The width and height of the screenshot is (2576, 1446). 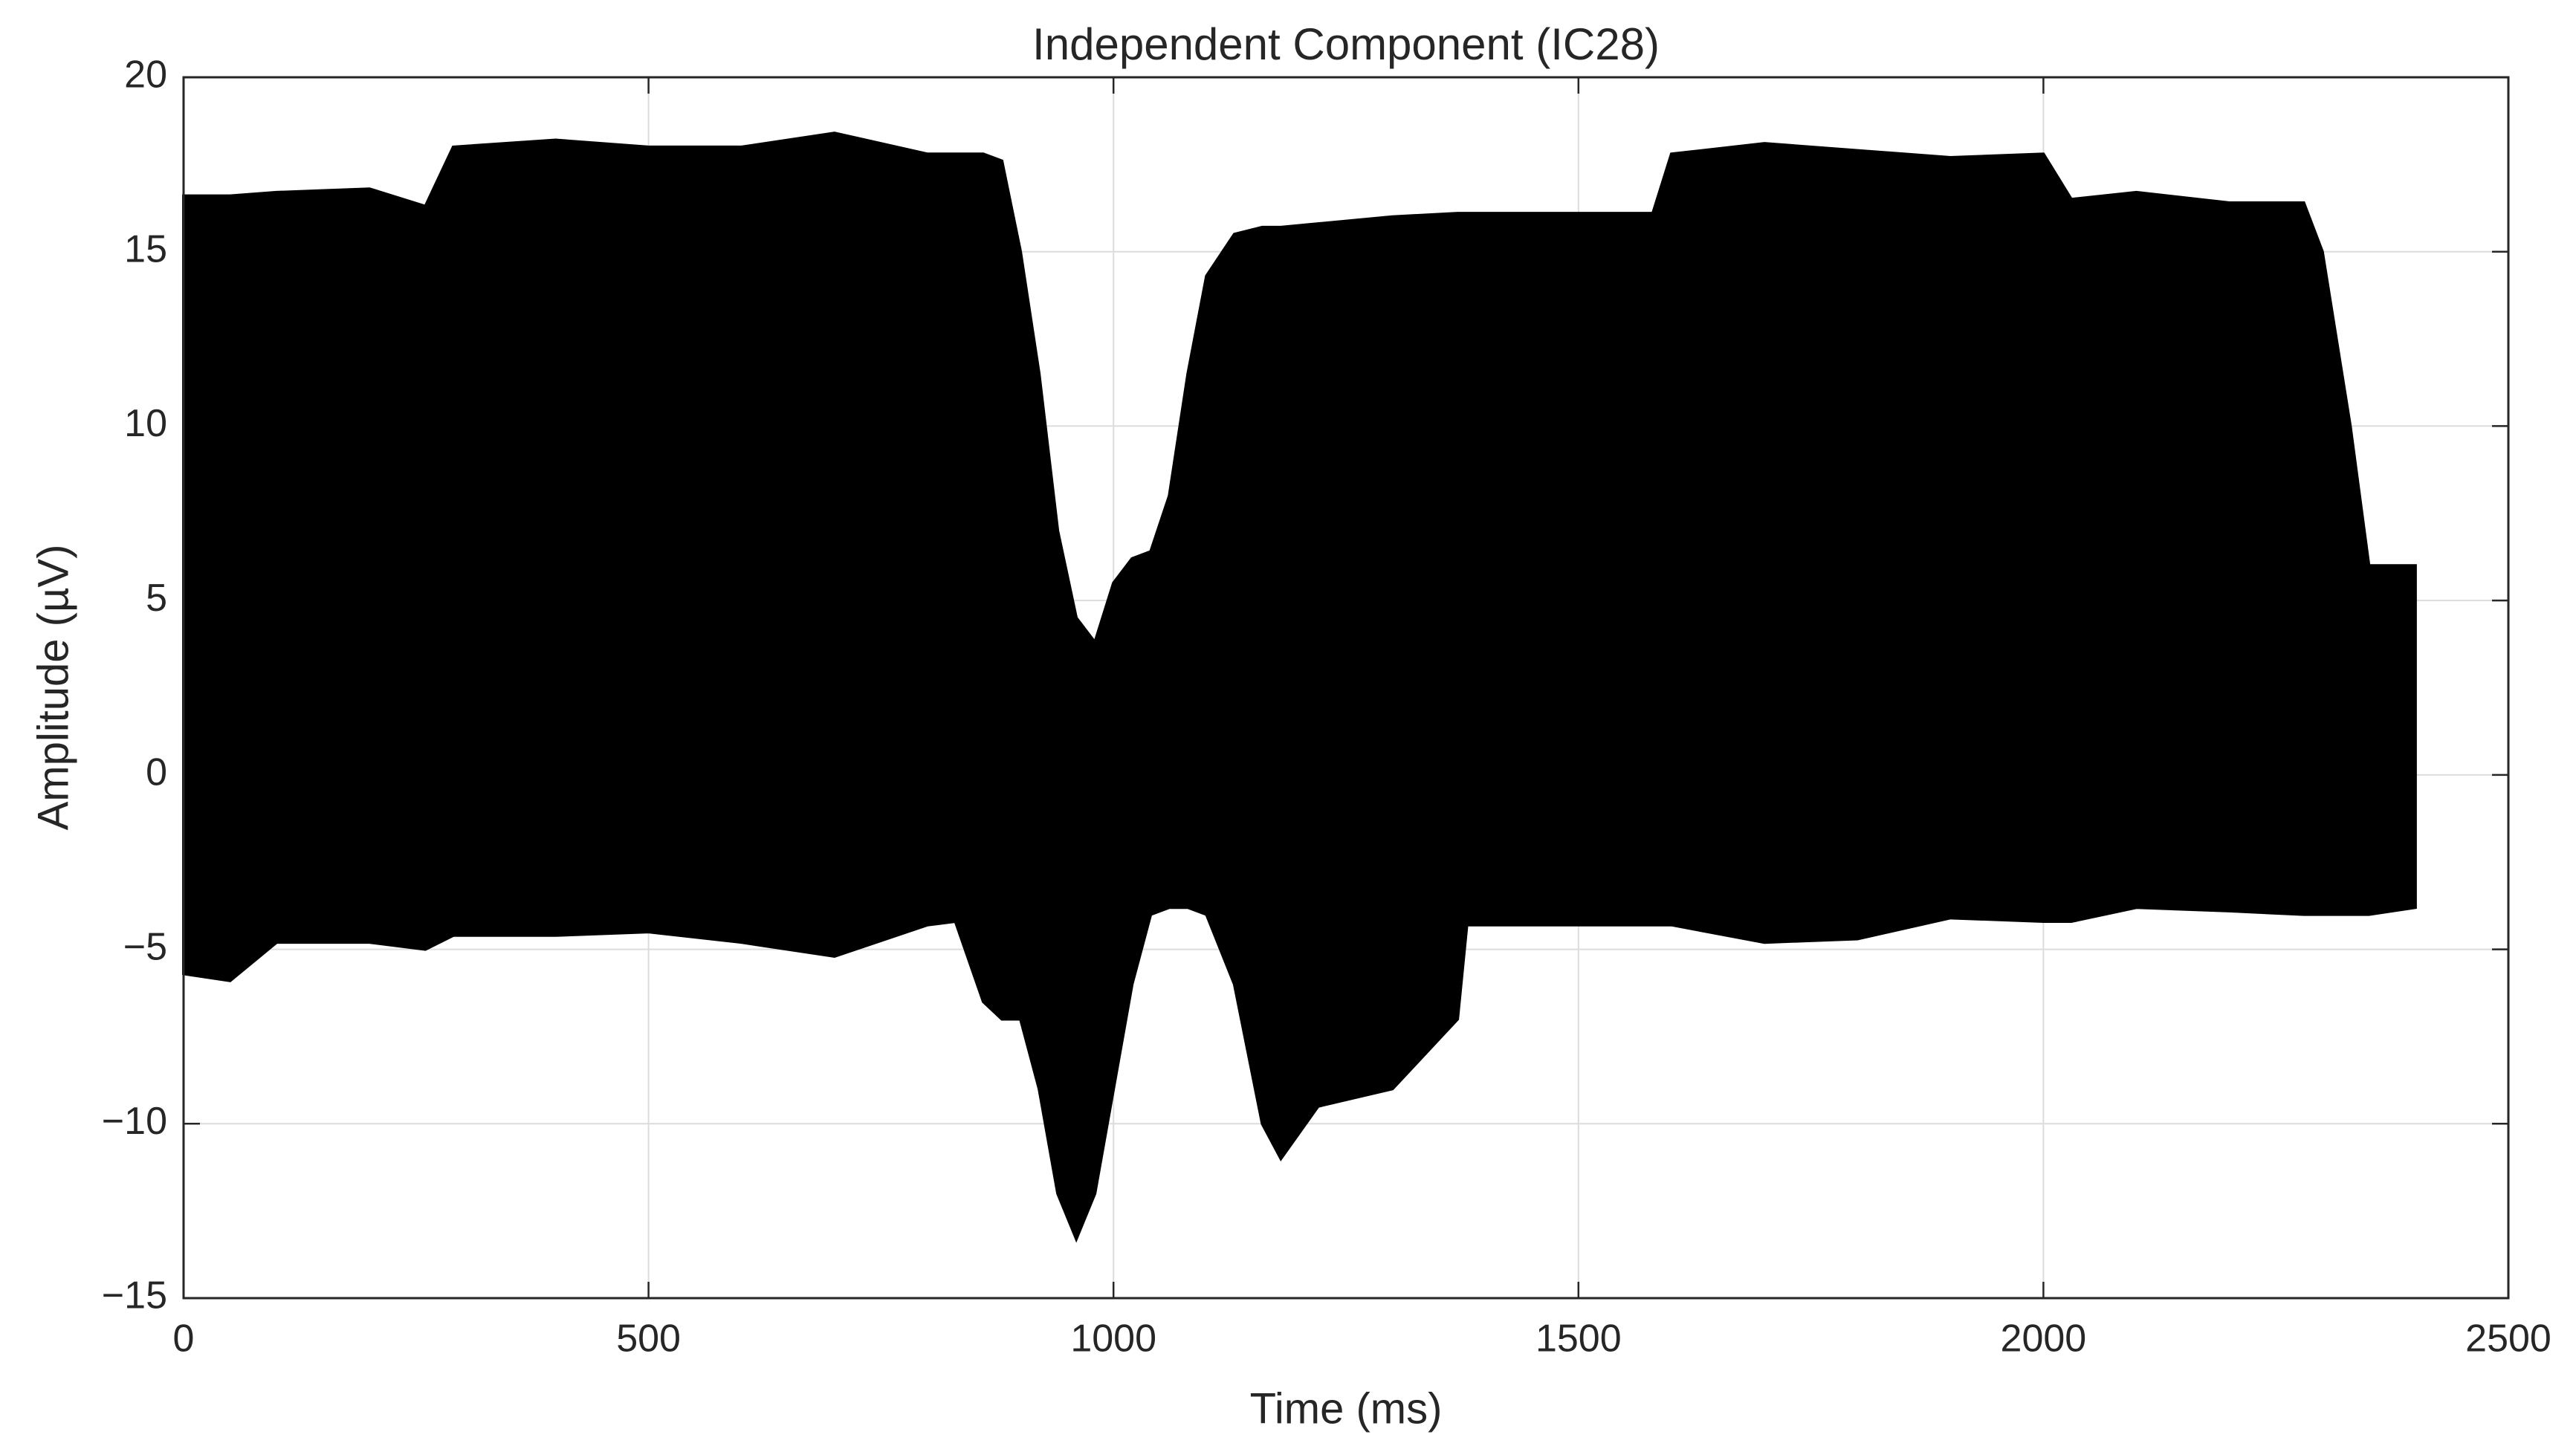 I want to click on y-tick-label: −15, so click(x=135, y=1295).